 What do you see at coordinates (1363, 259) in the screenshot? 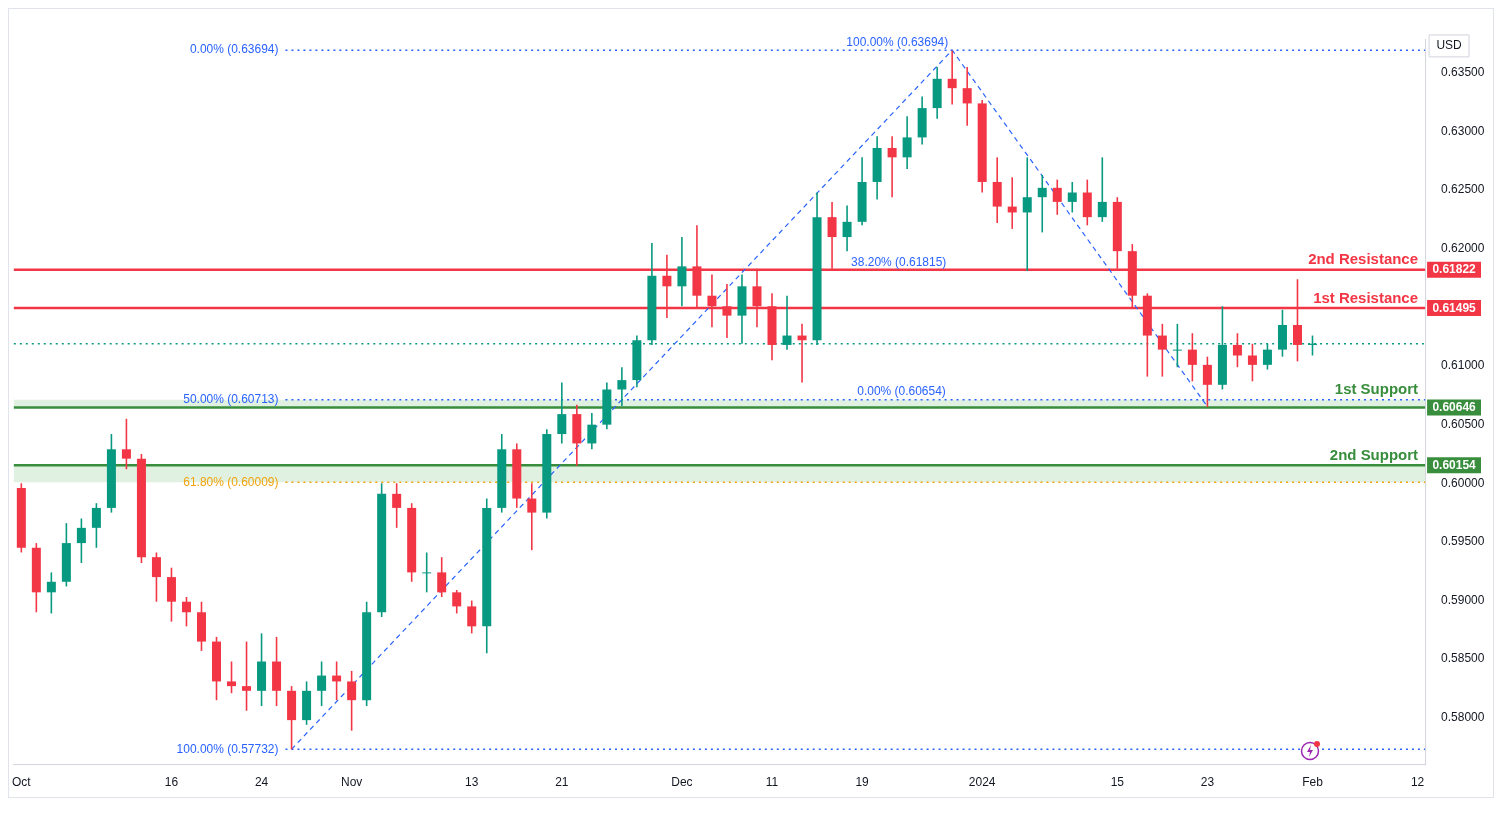
I see `annotation: 2nd Resistance` at bounding box center [1363, 259].